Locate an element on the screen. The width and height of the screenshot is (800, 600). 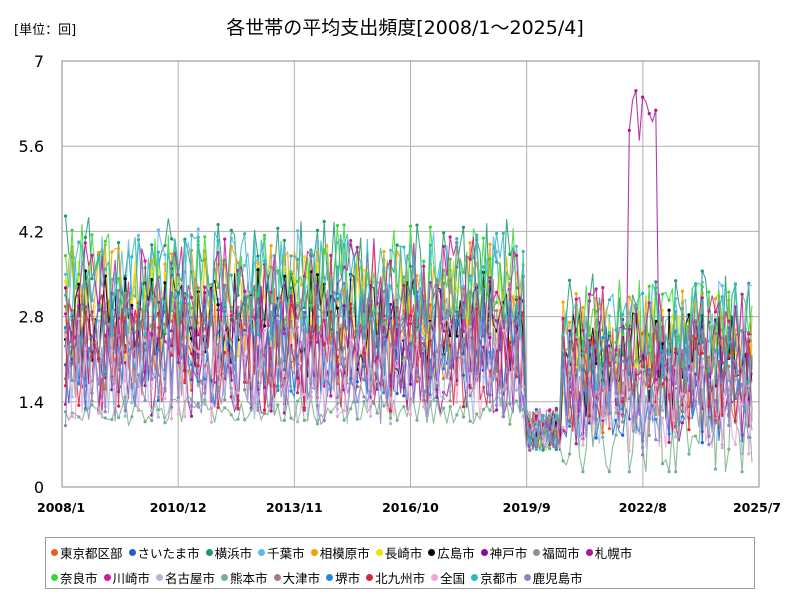
legend-item: 奈良市 is located at coordinates (74, 577).